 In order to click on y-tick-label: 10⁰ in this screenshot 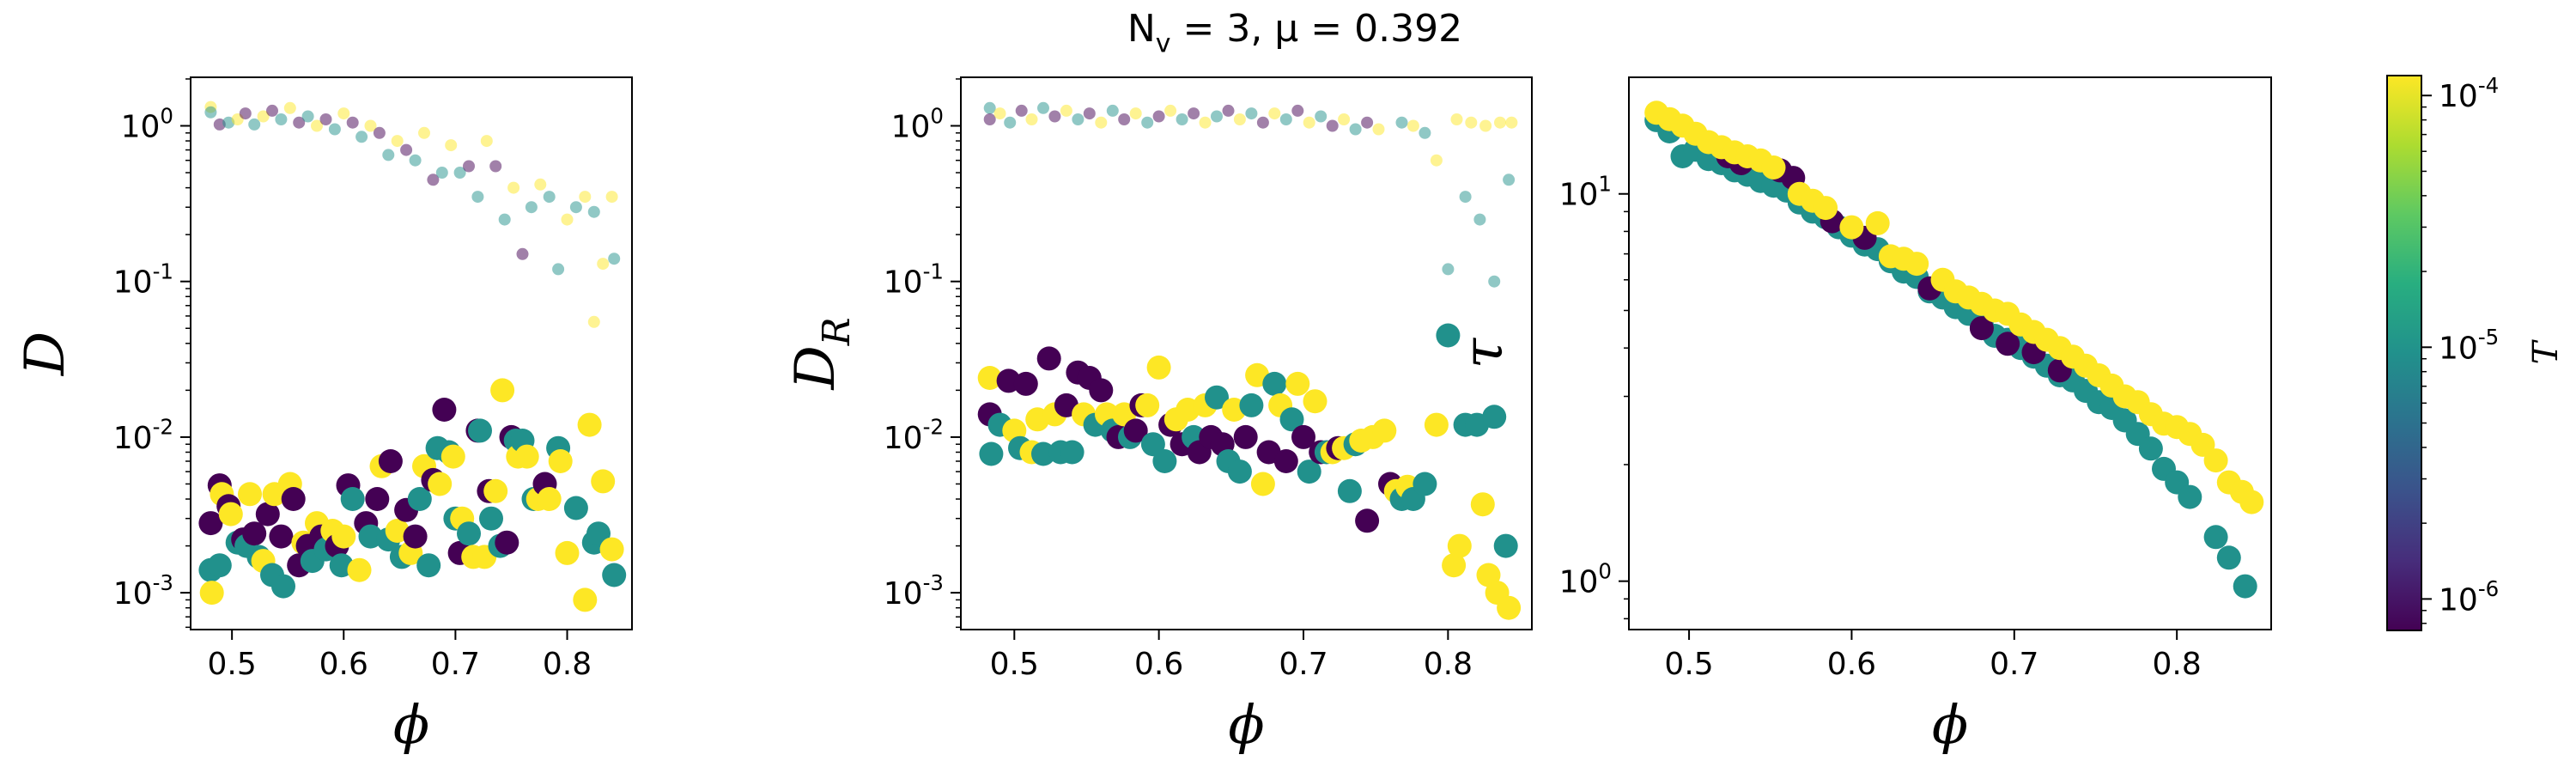, I will do `click(918, 124)`.